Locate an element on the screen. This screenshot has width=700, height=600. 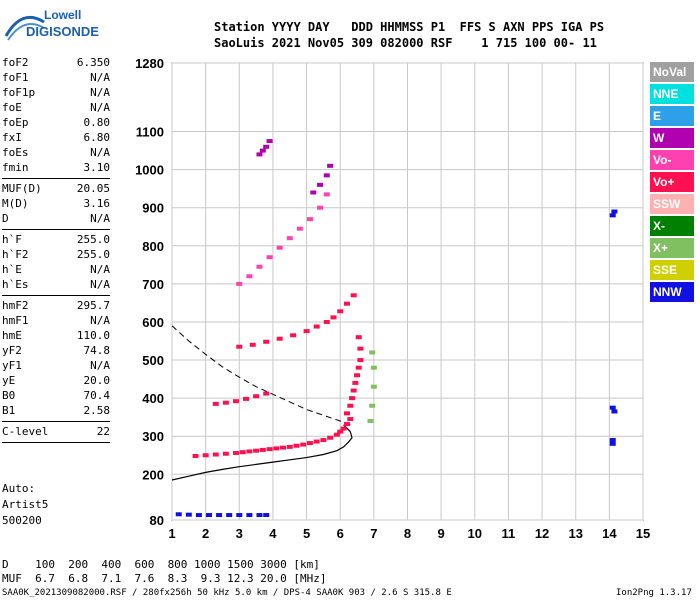
param-row: h`F2 255.0 is located at coordinates (56, 255).